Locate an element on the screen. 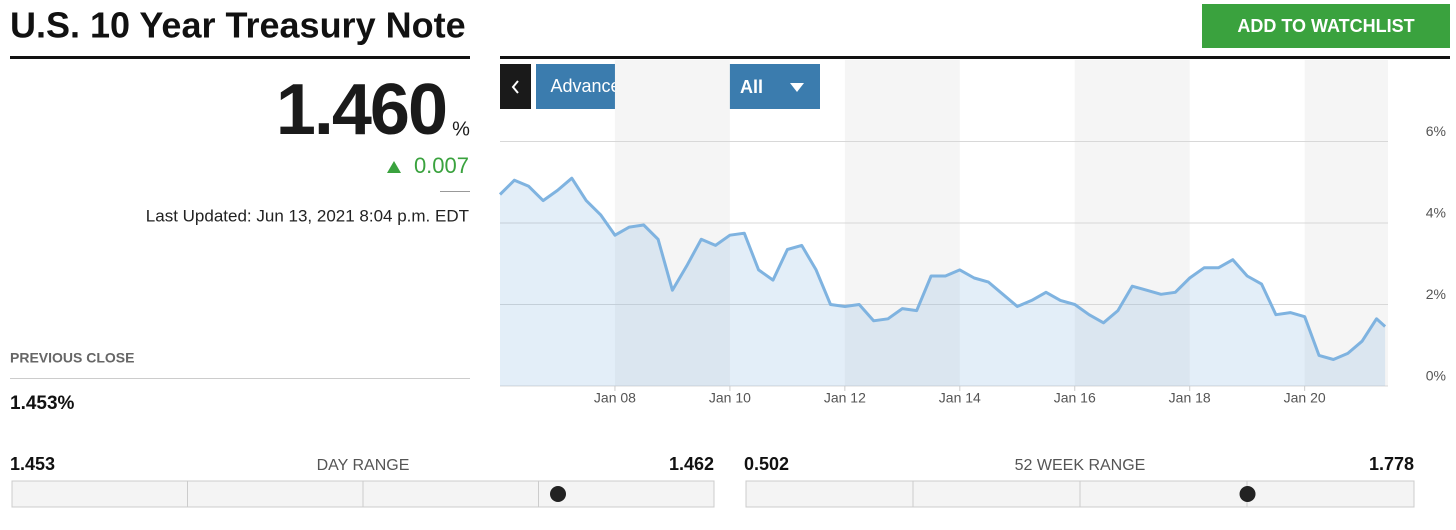  chevron is located at coordinates (515, 87).